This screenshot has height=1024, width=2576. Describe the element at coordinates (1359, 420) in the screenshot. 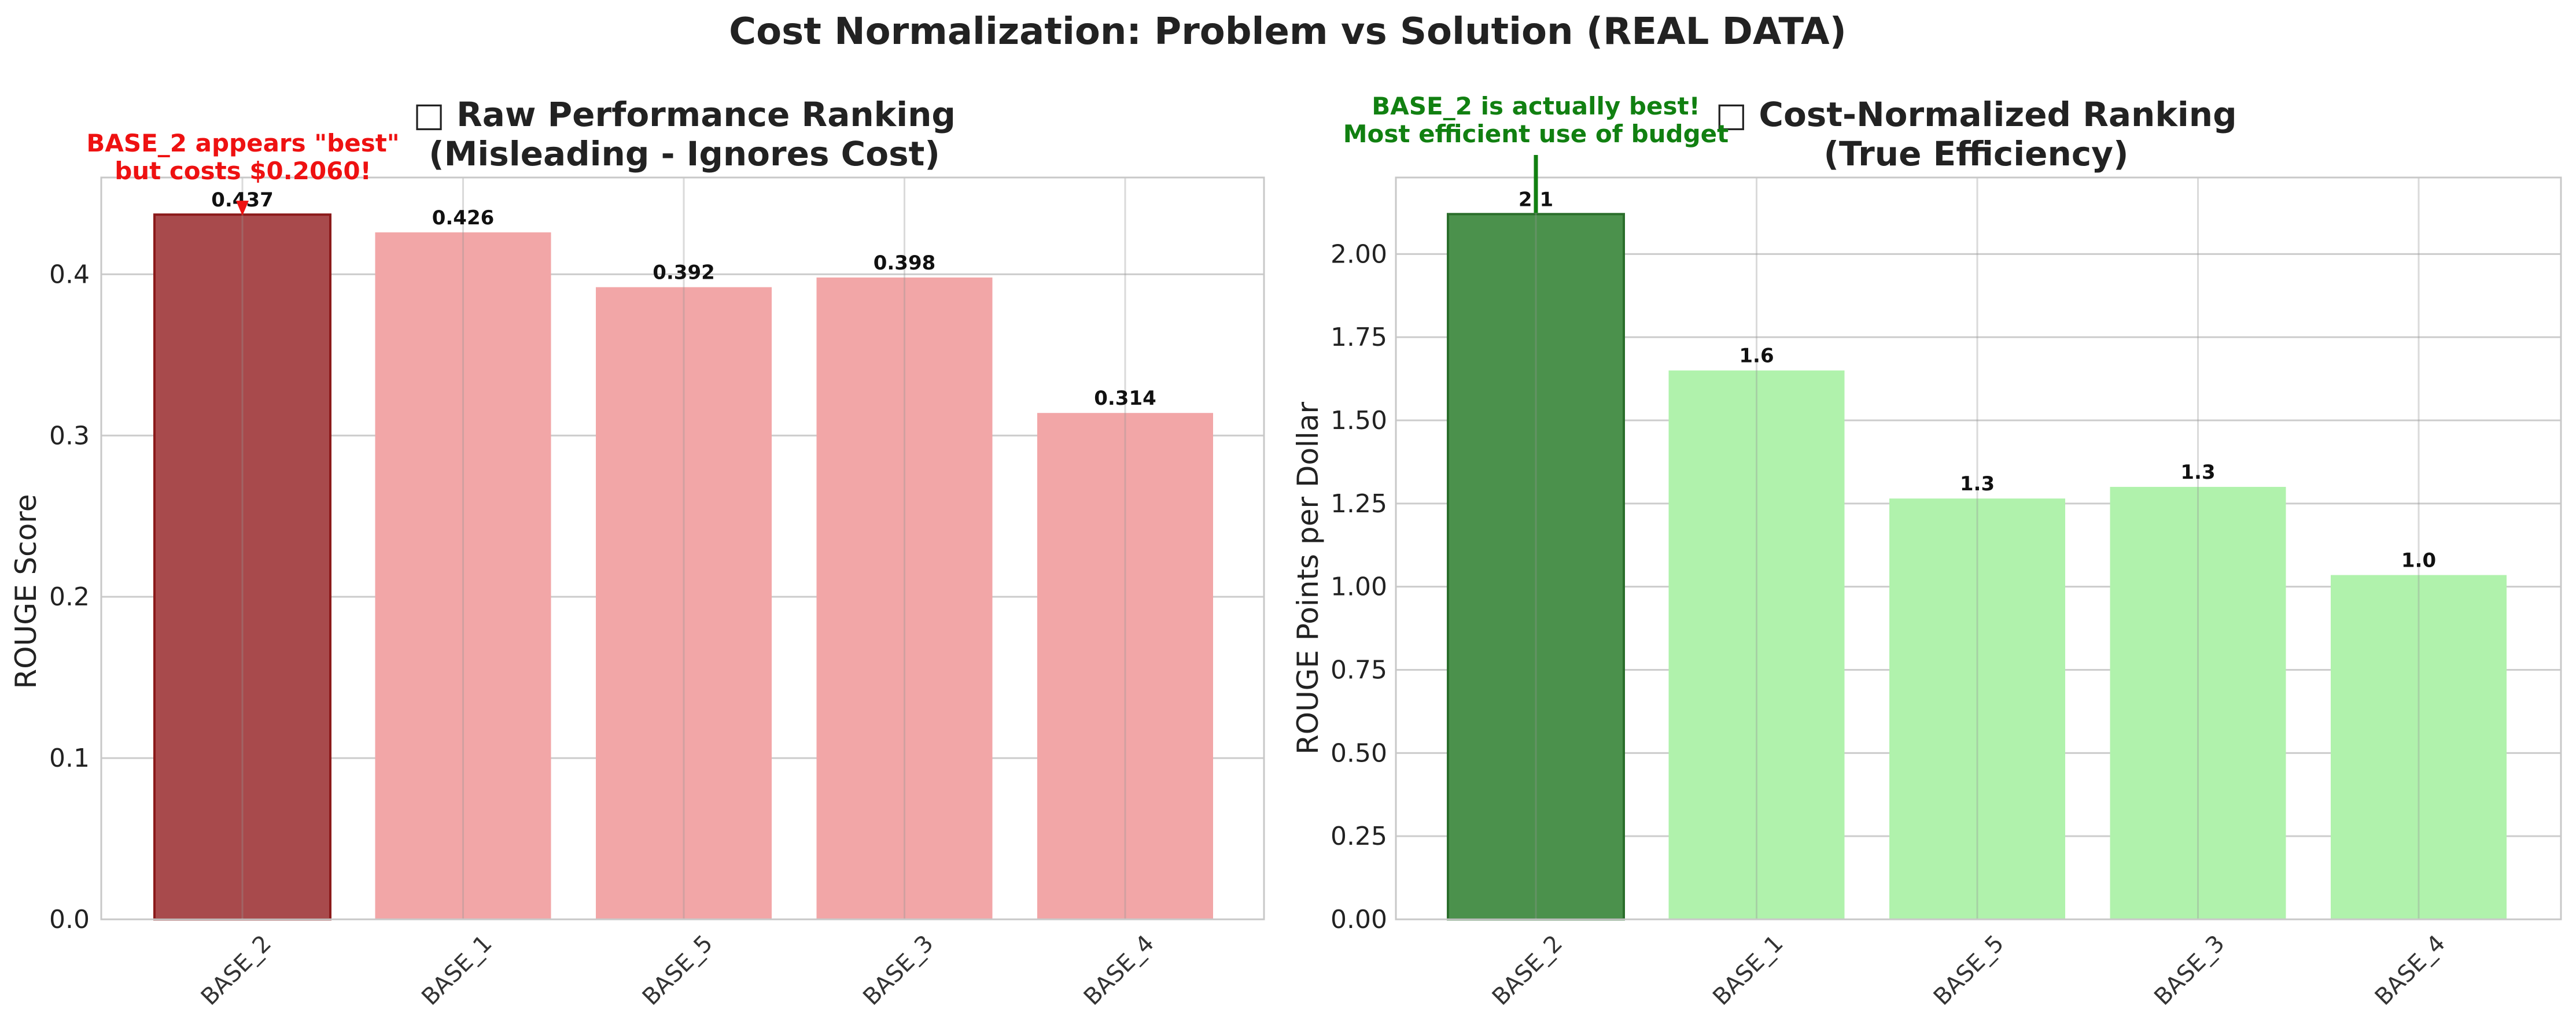

I see `y-tick-label: 1.50` at that location.